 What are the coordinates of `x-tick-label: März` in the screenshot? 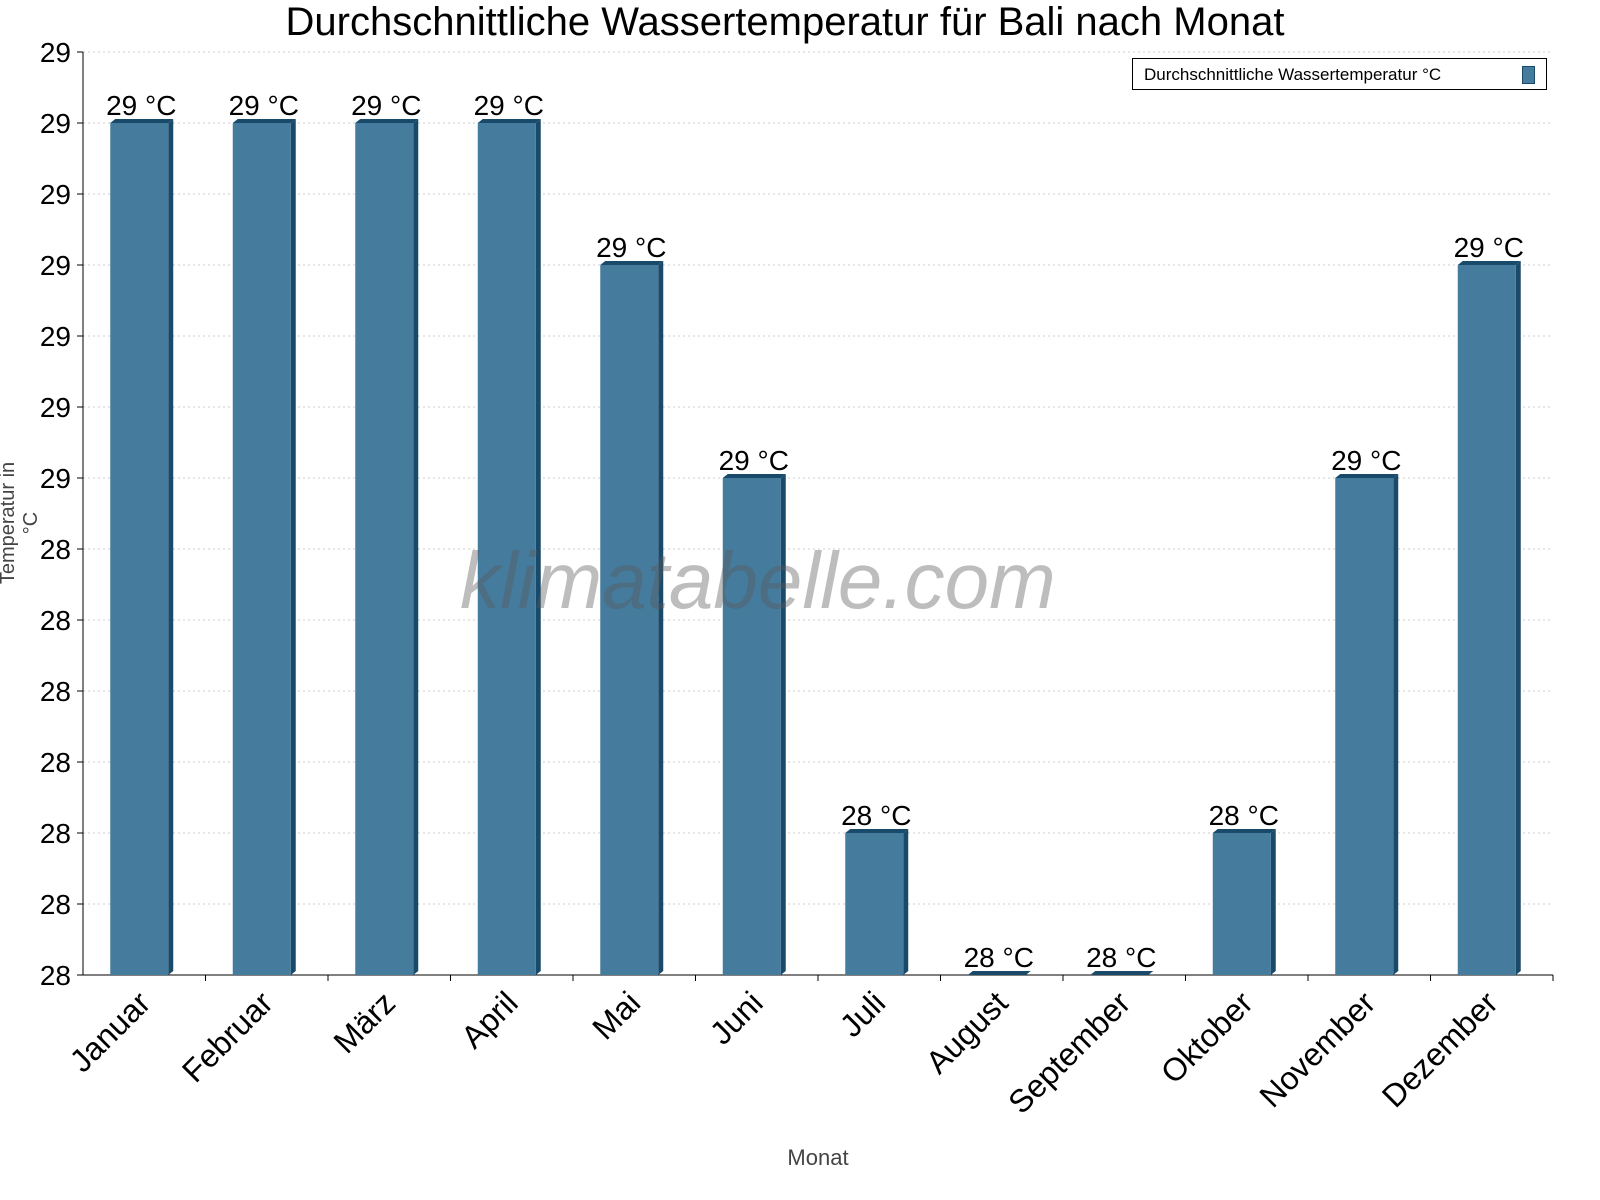 It's located at (364, 1022).